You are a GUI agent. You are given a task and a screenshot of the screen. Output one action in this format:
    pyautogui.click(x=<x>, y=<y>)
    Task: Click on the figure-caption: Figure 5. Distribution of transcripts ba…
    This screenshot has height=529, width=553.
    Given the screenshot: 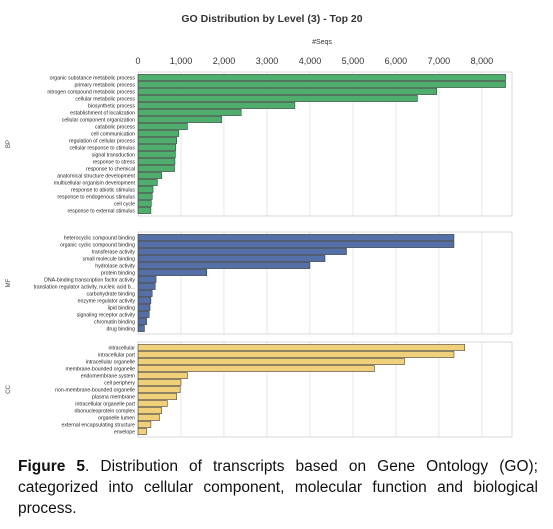 What is the action you would take?
    pyautogui.click(x=278, y=487)
    